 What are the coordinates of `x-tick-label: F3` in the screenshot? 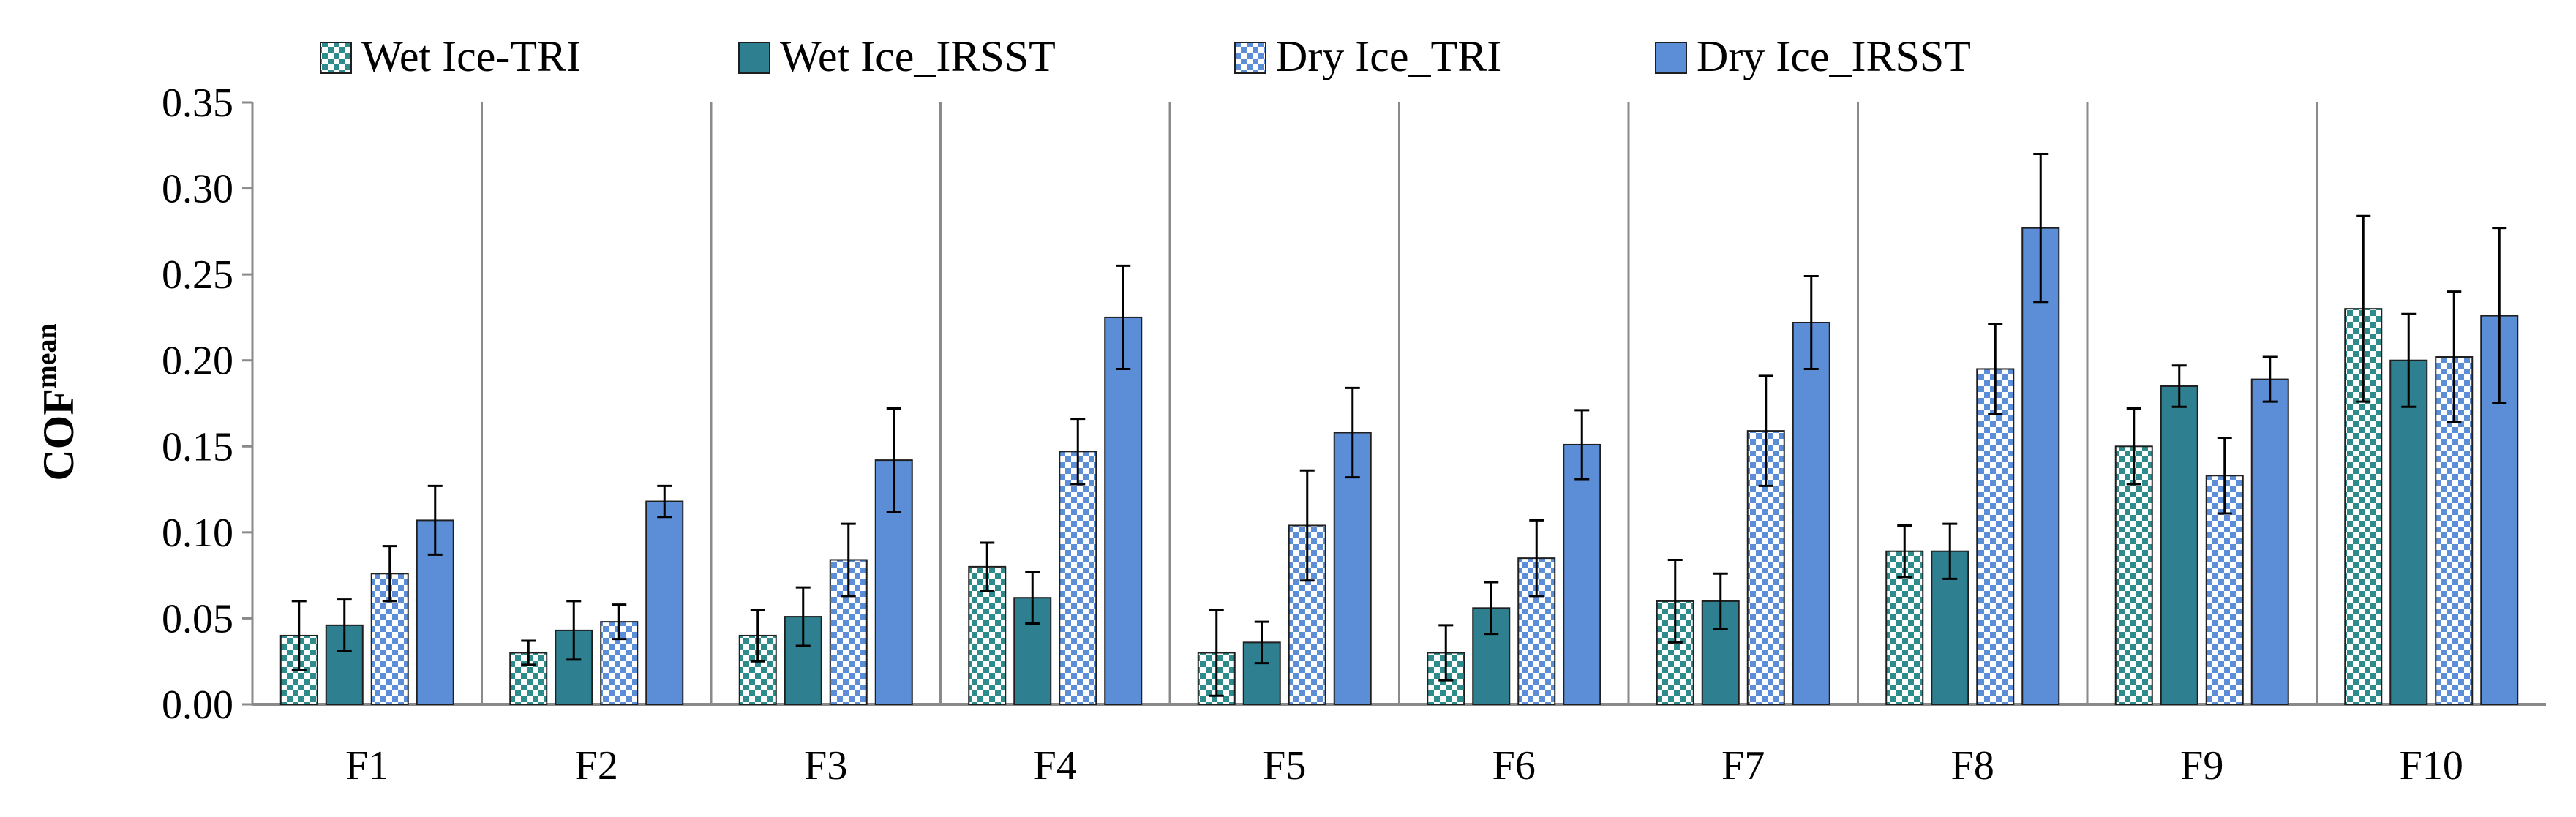 It's located at (826, 765).